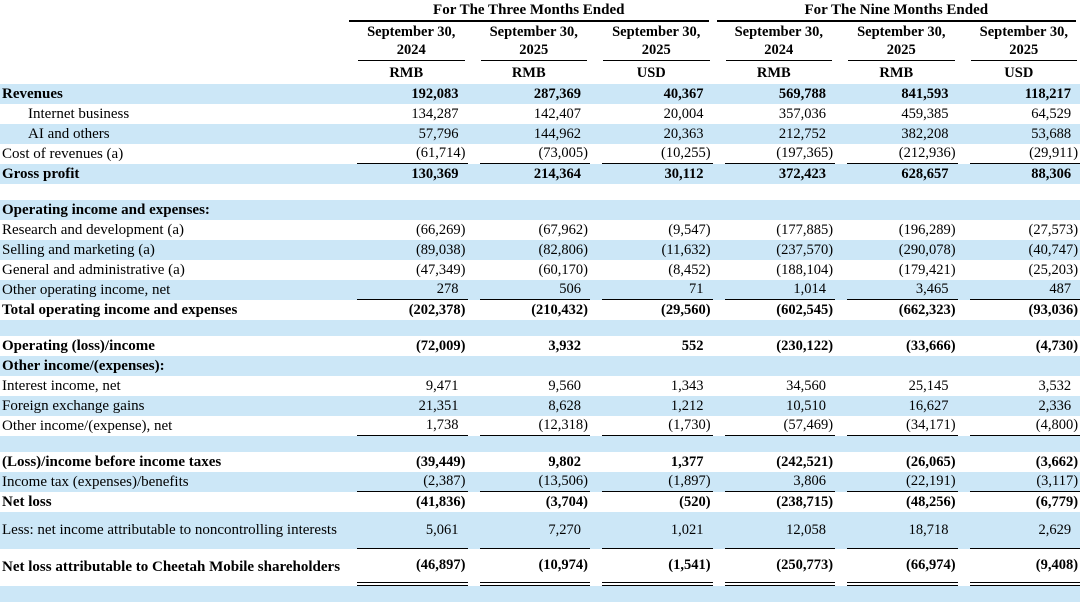 This screenshot has width=1080, height=610. What do you see at coordinates (172, 134) in the screenshot?
I see `row-label: AI and others` at bounding box center [172, 134].